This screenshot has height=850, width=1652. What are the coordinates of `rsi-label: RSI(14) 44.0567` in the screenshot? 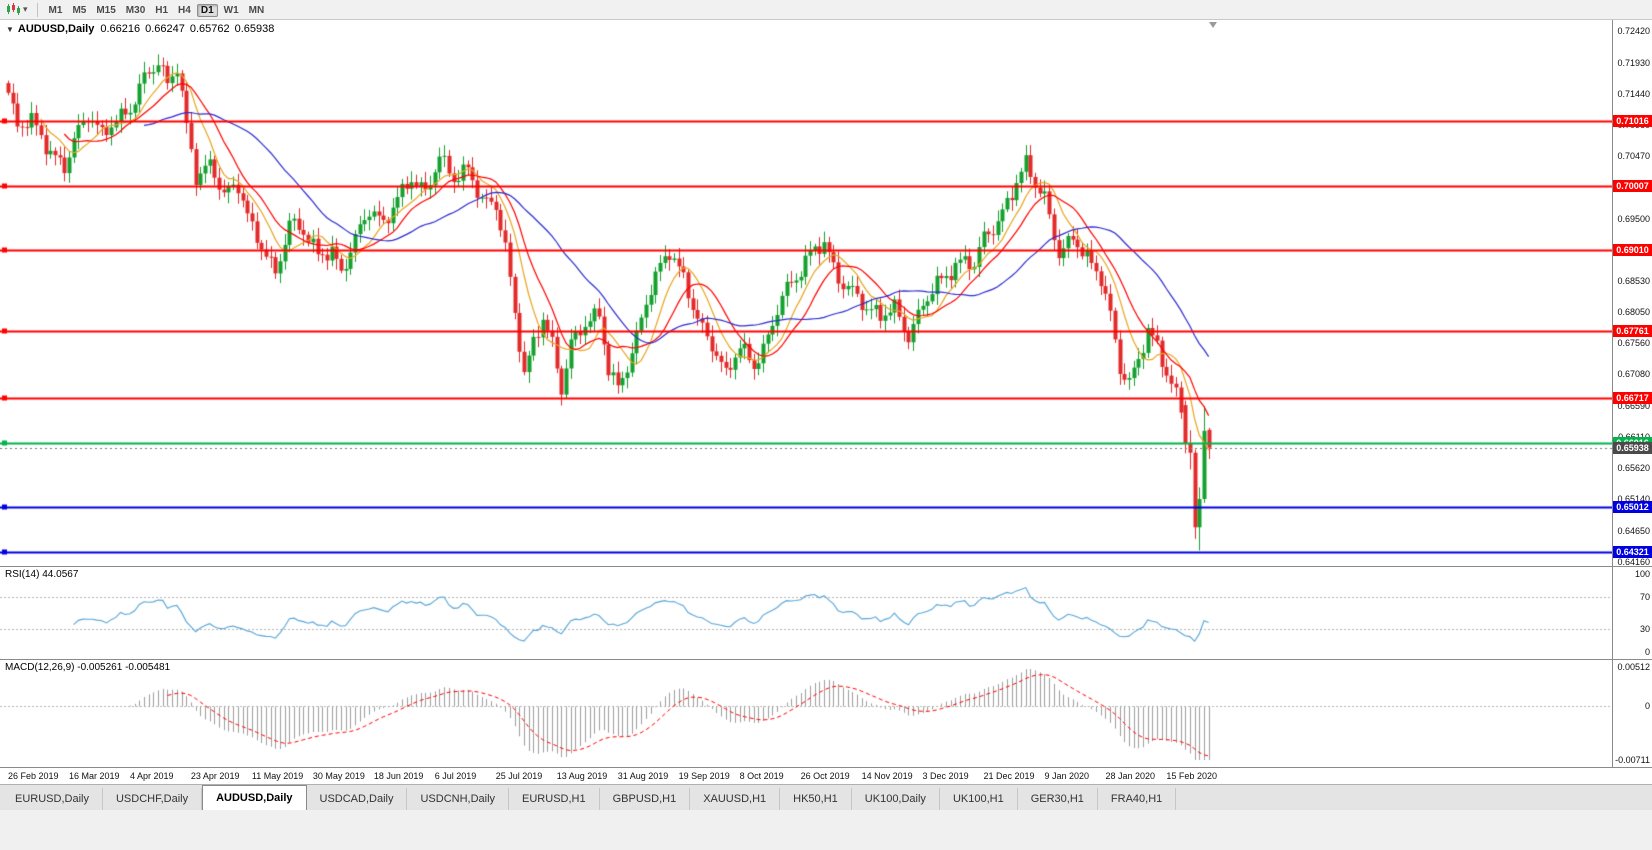 It's located at (41, 574).